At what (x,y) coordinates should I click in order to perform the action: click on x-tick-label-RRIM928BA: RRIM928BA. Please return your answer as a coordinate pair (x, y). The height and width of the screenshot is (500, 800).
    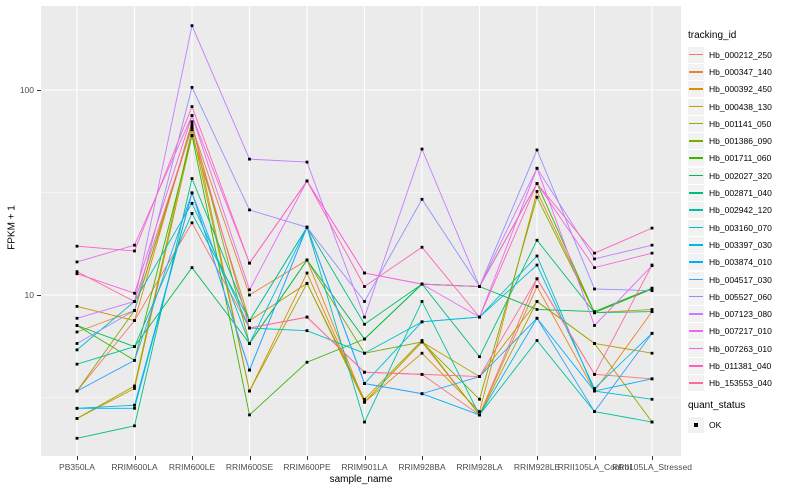
    Looking at the image, I should click on (422, 467).